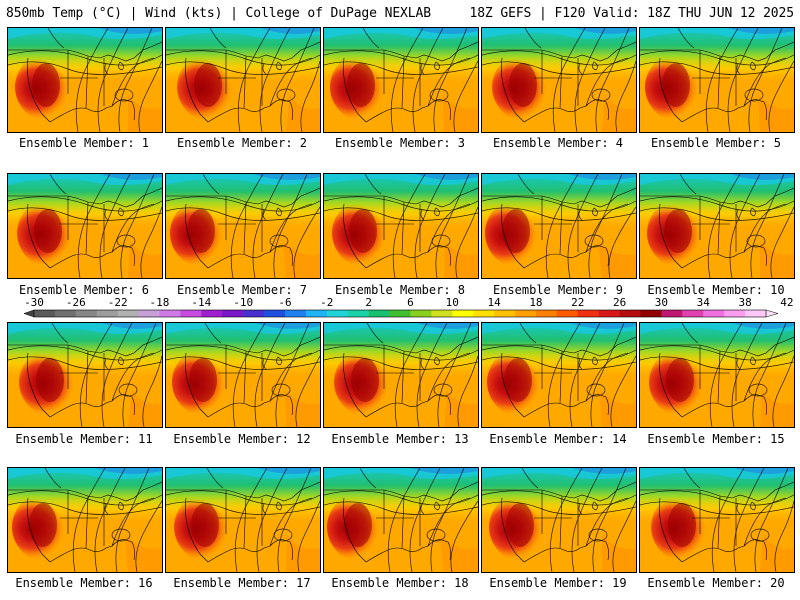 This screenshot has height=600, width=800. I want to click on ensemble-member-label: Ensemble Member: 7, so click(242, 290).